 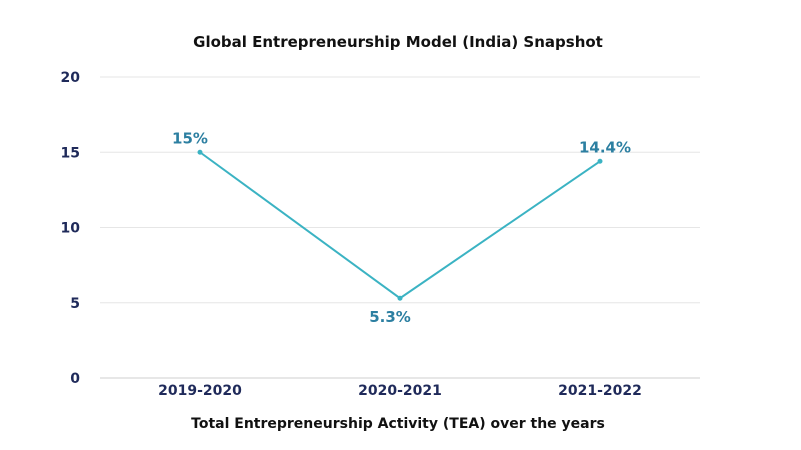 I want to click on data-label: 5.3%, so click(x=390, y=317).